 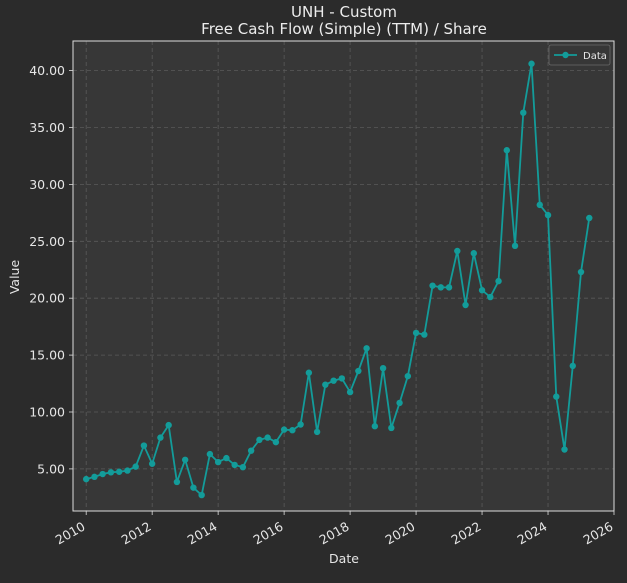 I want to click on y-tick-label: 35.00, so click(x=47, y=127).